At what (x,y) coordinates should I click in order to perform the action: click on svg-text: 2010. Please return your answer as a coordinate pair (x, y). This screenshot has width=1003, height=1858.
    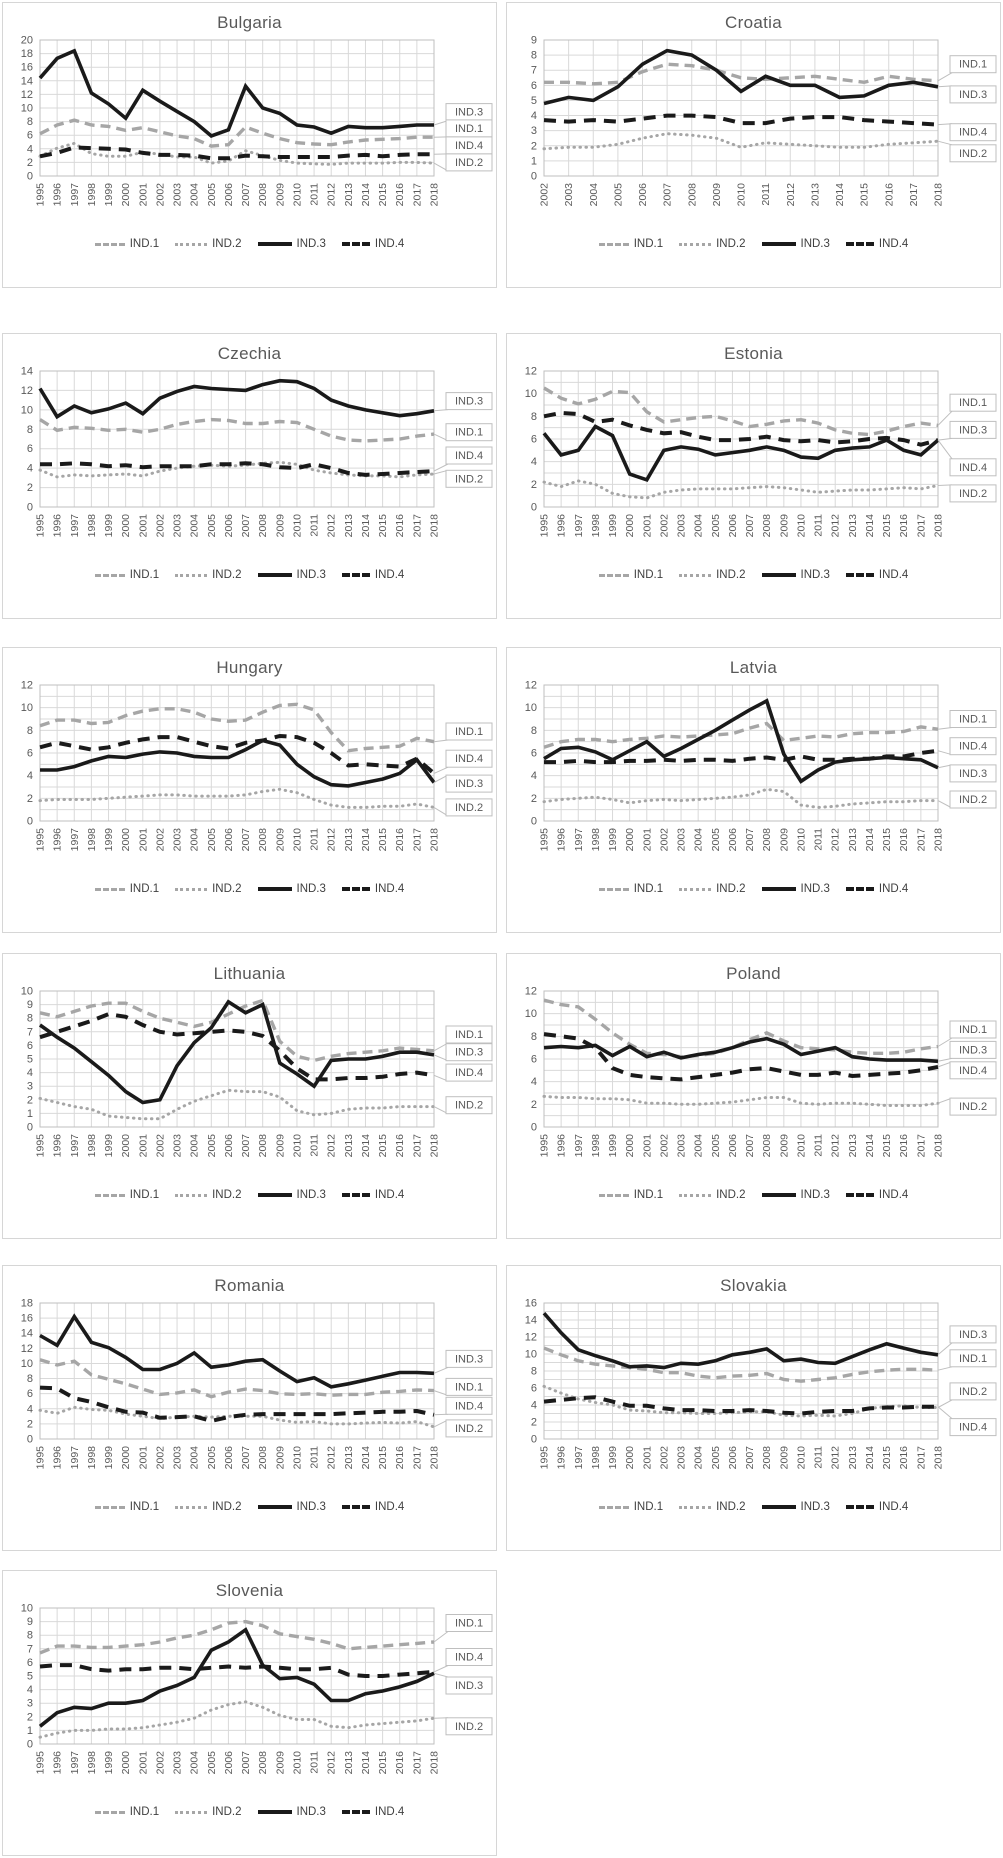
    Looking at the image, I should click on (742, 195).